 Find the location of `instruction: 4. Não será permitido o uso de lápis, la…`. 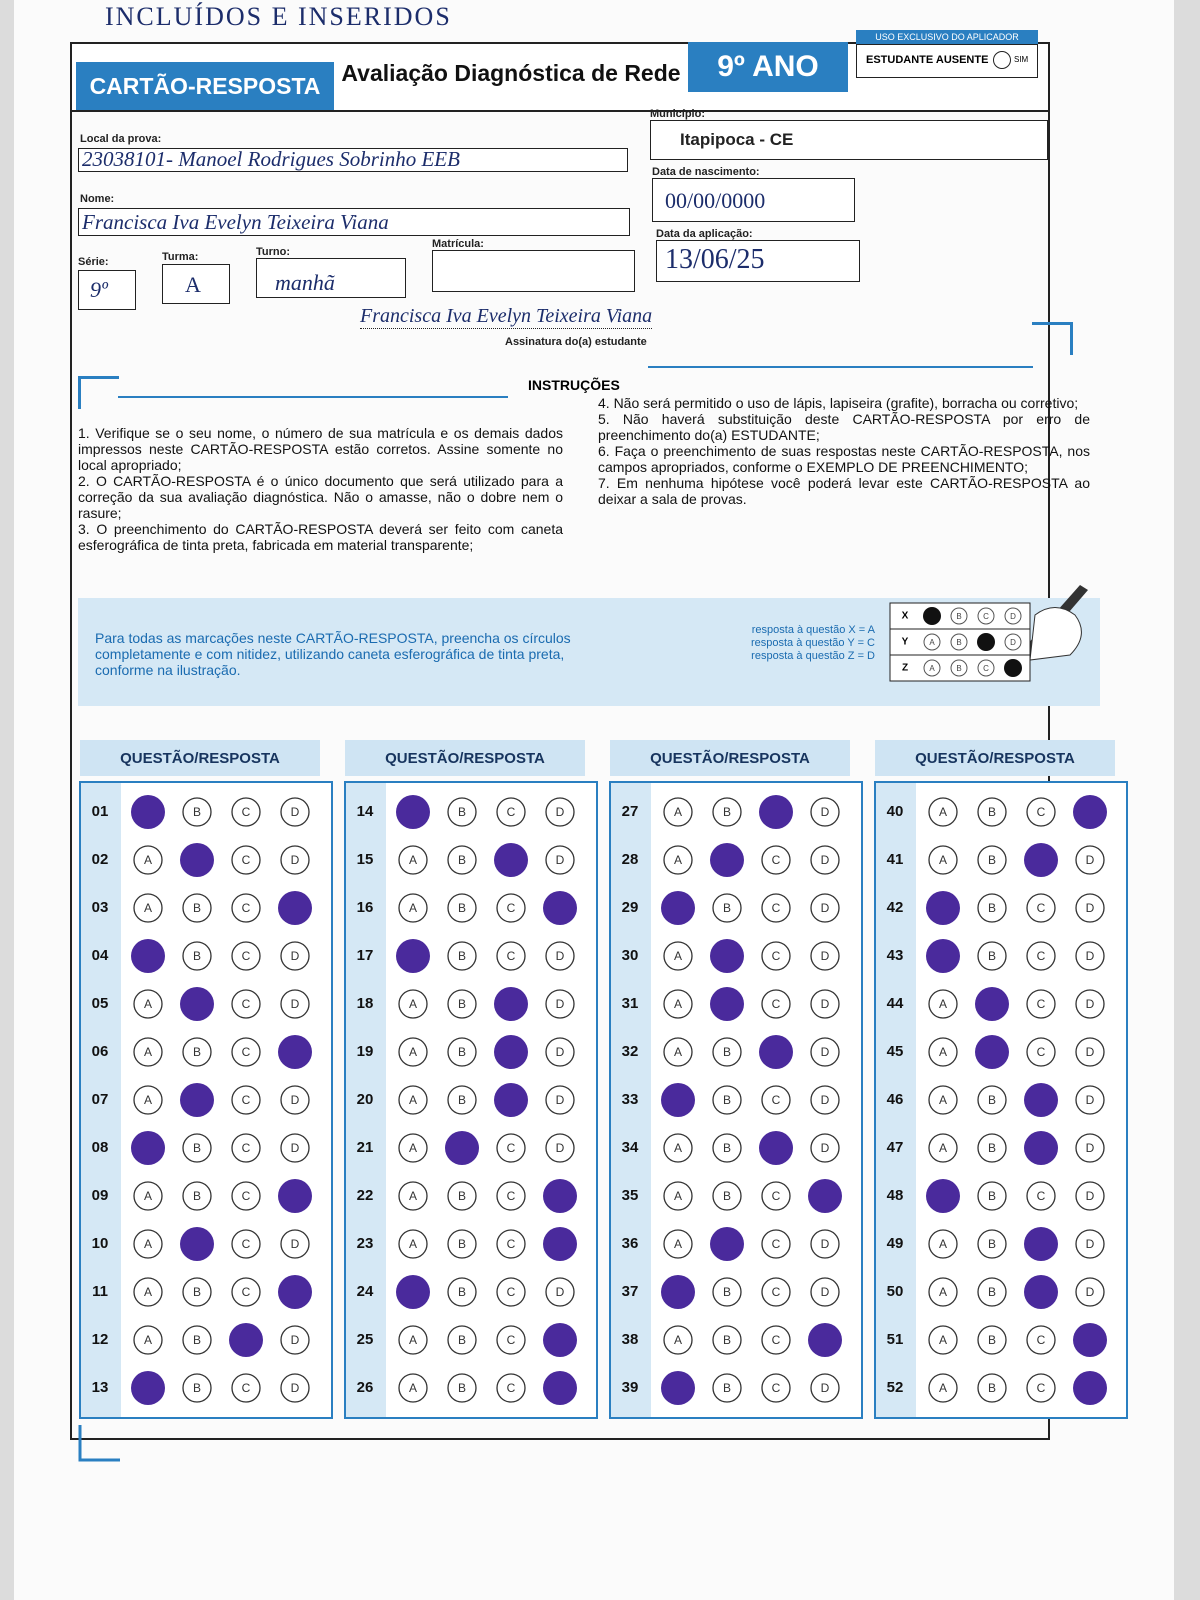

instruction: 4. Não será permitido o uso de lápis, la… is located at coordinates (838, 403).